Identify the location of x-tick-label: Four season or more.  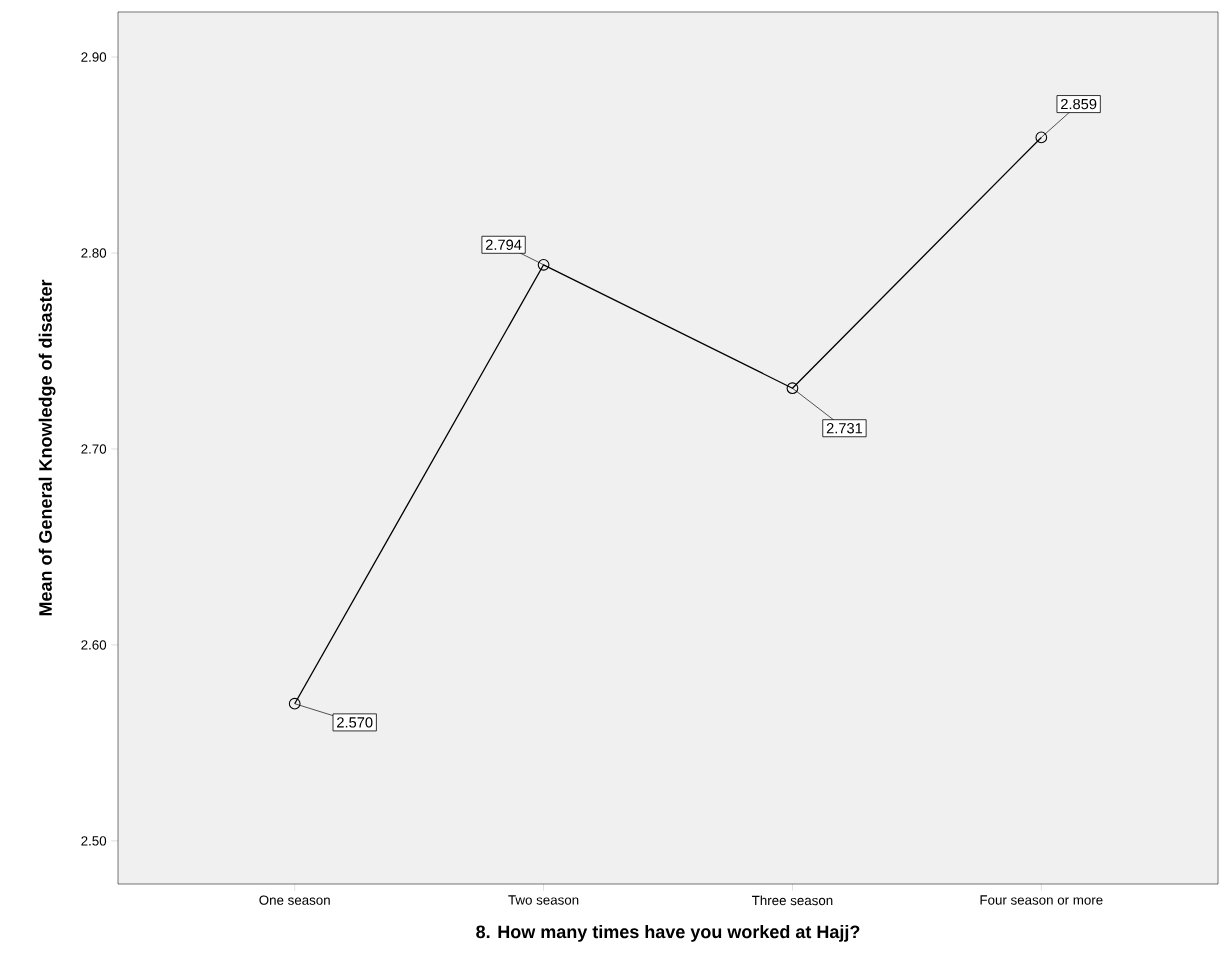
(1041, 900).